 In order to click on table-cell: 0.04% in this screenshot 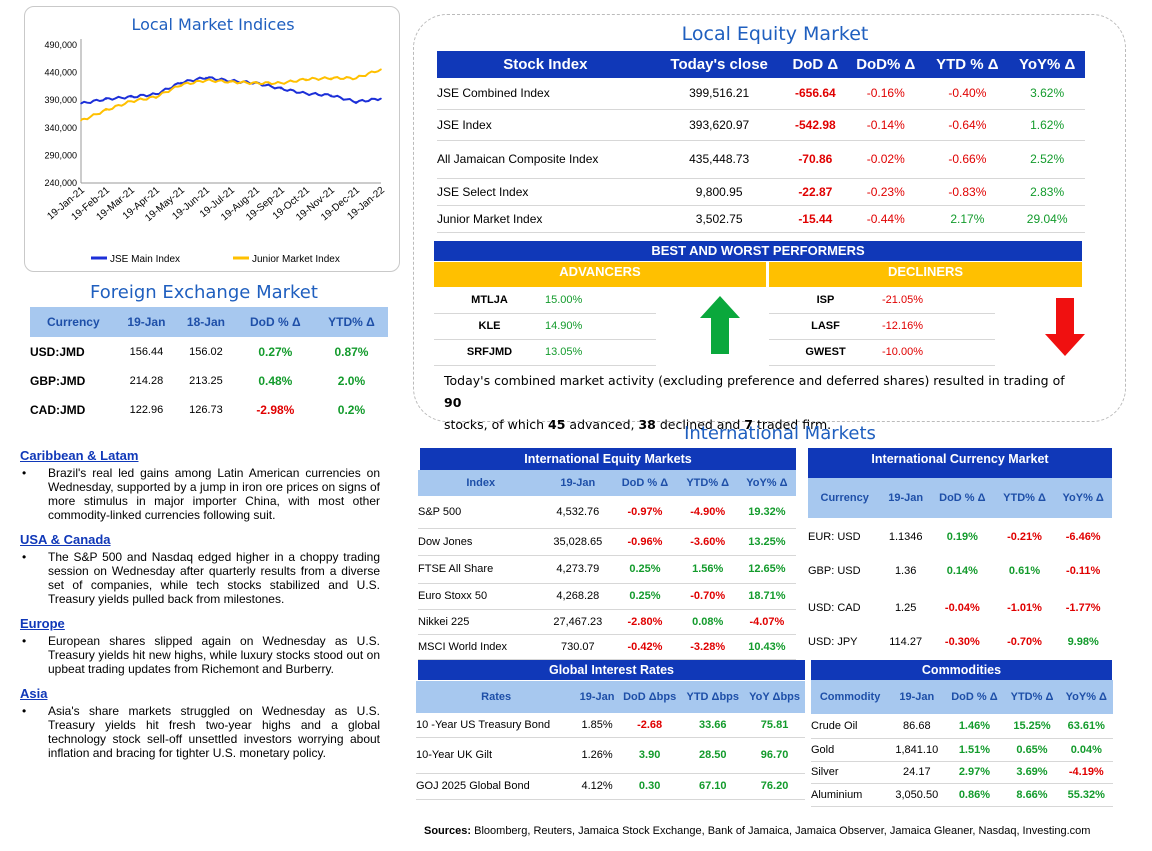, I will do `click(1086, 750)`.